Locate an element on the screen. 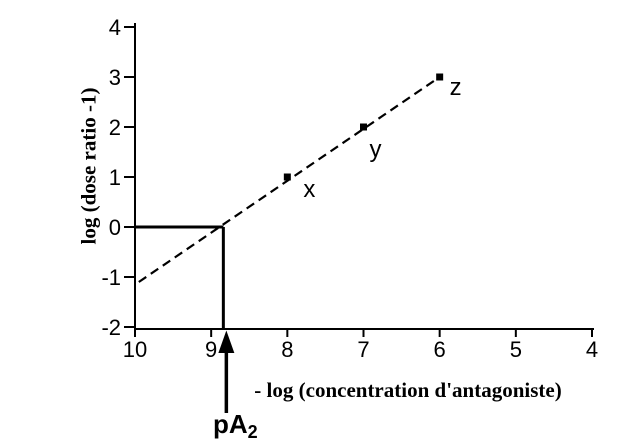 The image size is (625, 448). point-label-z: z is located at coordinates (456, 87).